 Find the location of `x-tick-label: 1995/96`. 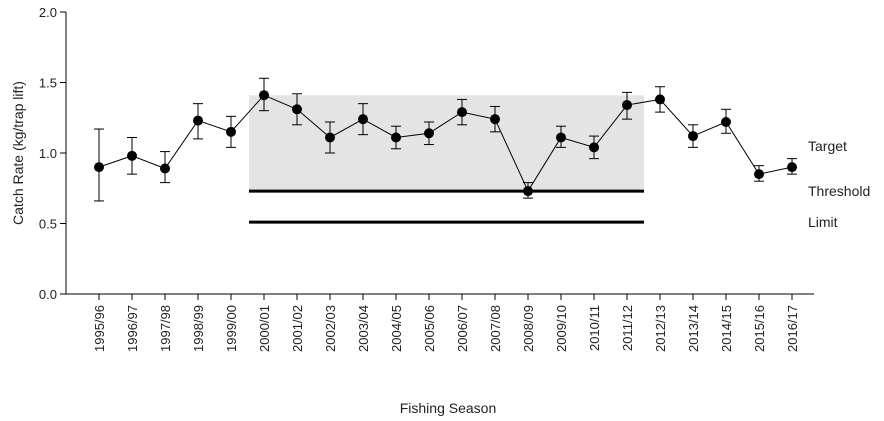

x-tick-label: 1995/96 is located at coordinates (99, 328).